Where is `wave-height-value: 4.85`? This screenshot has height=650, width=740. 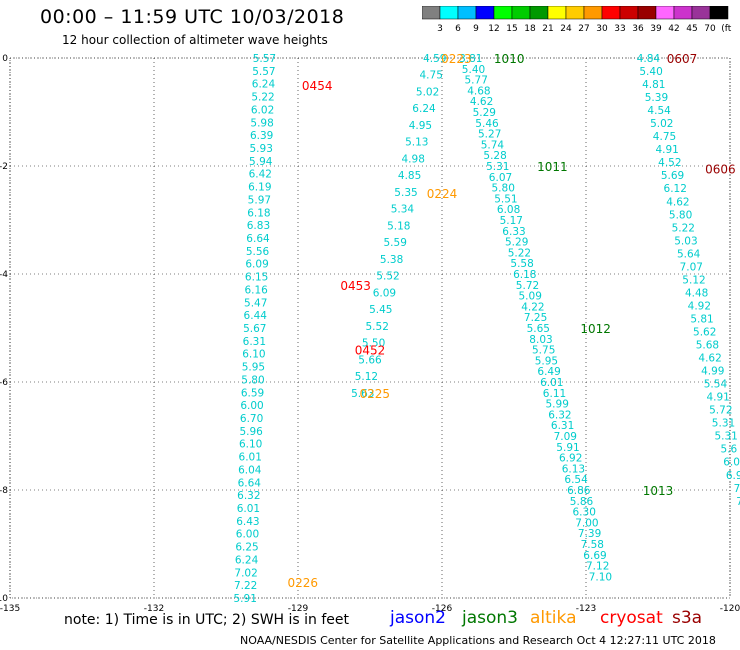
wave-height-value: 4.85 is located at coordinates (409, 176).